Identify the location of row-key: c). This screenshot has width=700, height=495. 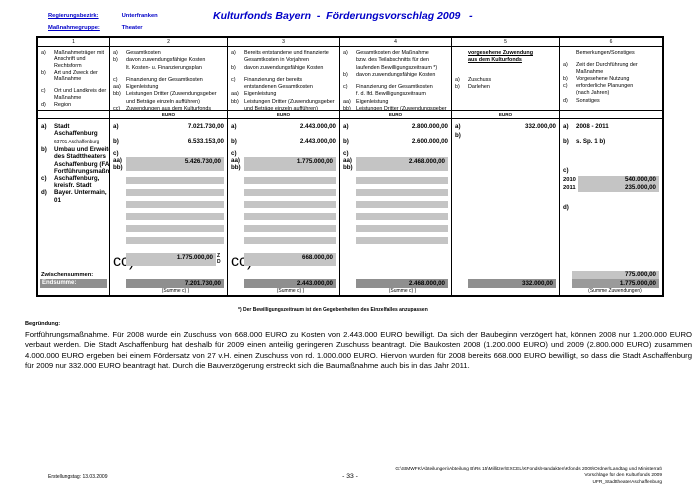
(234, 153).